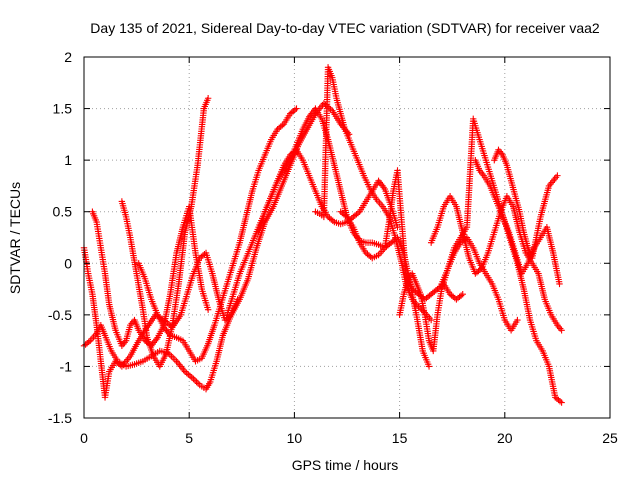  Describe the element at coordinates (68, 263) in the screenshot. I see `y-tick-label: 0` at that location.